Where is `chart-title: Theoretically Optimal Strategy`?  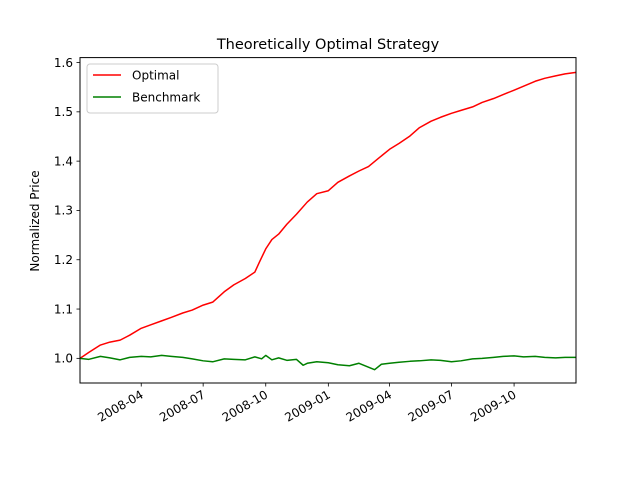
chart-title: Theoretically Optimal Strategy is located at coordinates (328, 45).